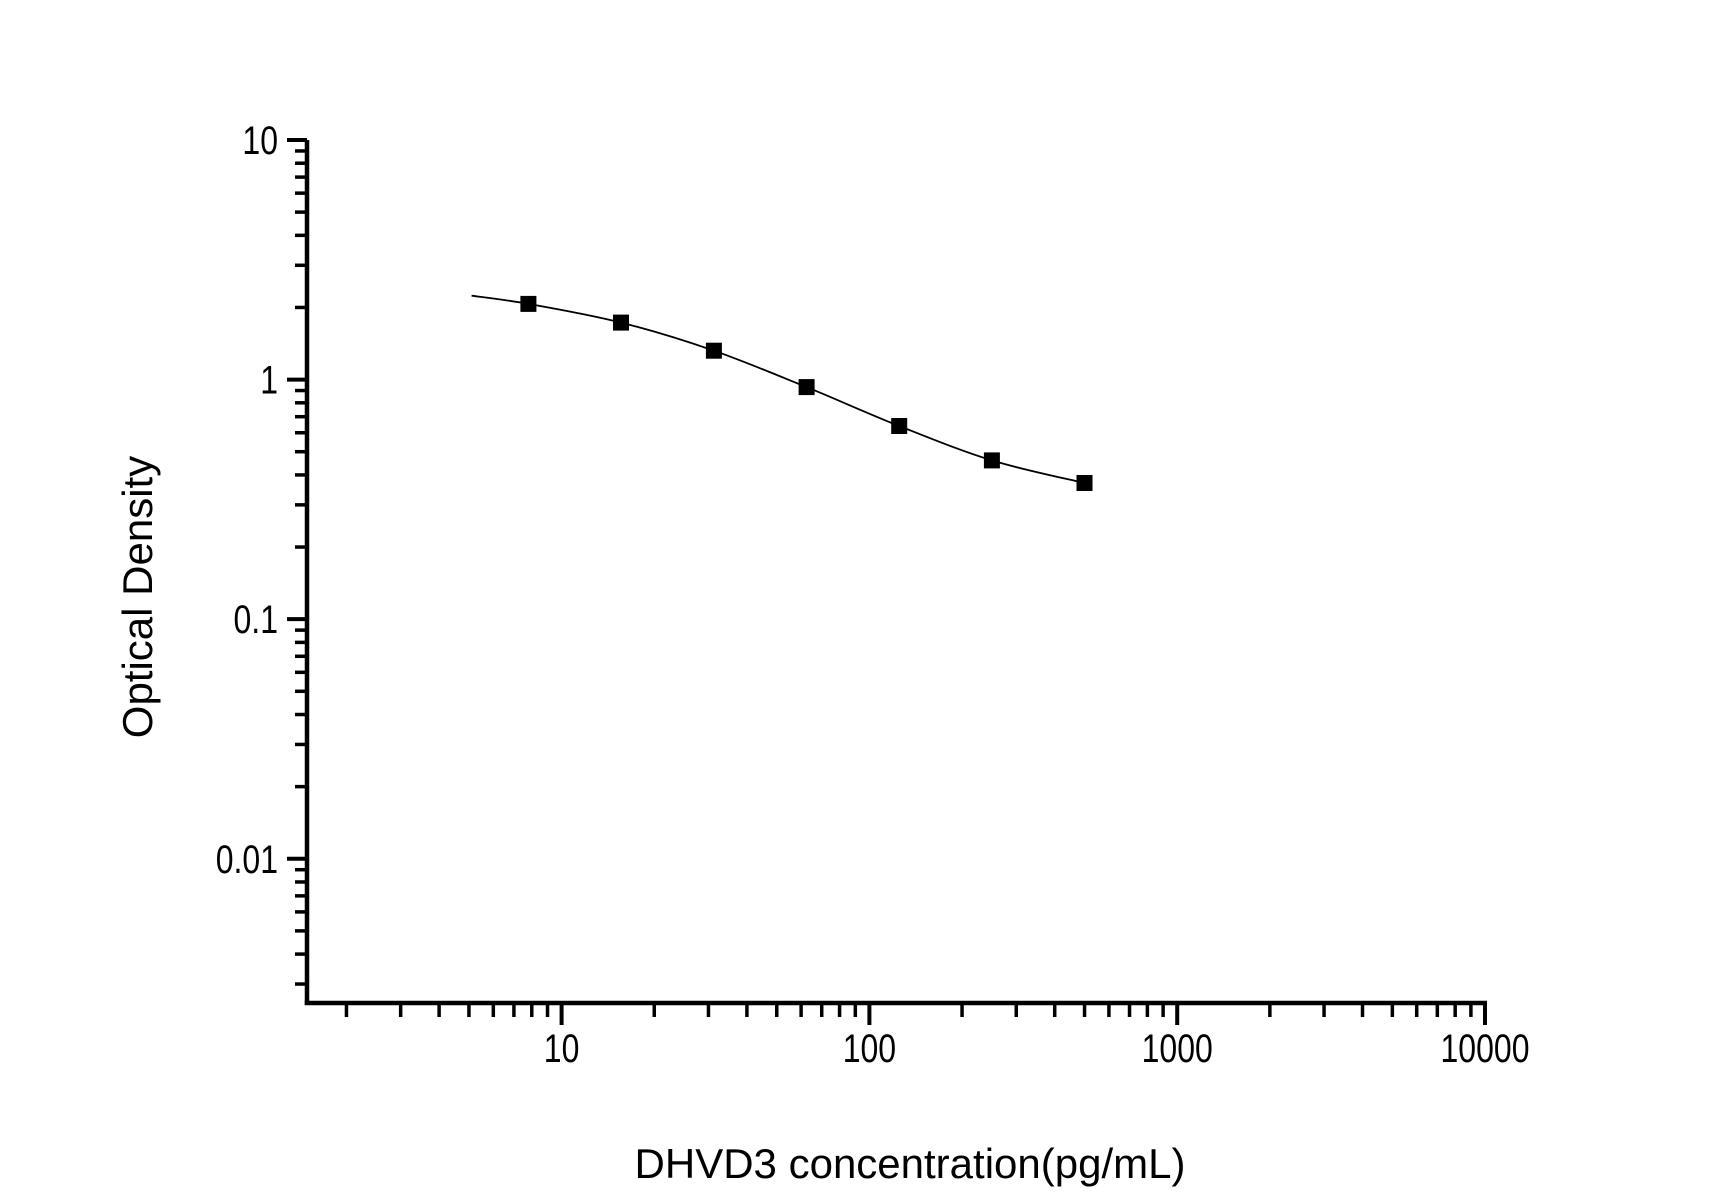 The width and height of the screenshot is (1725, 1204). Describe the element at coordinates (910, 1163) in the screenshot. I see `x-axis-title: DHVD3 concentration(pg/mL)` at that location.